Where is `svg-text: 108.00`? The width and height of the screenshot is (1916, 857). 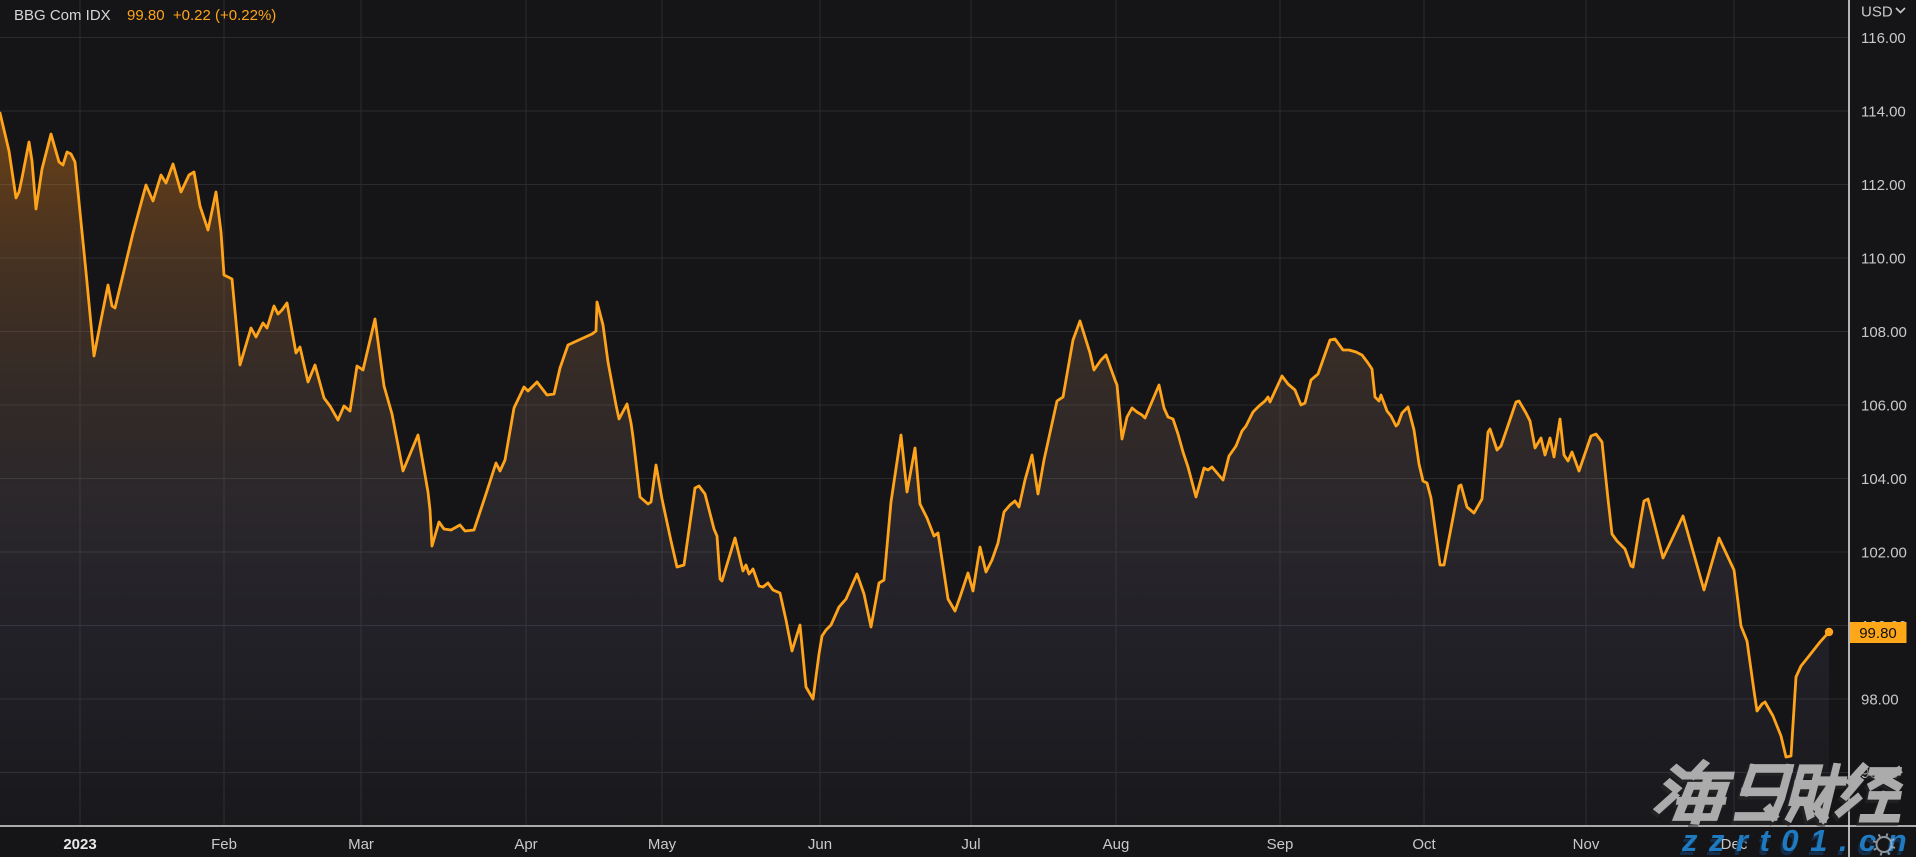 svg-text: 108.00 is located at coordinates (1884, 332).